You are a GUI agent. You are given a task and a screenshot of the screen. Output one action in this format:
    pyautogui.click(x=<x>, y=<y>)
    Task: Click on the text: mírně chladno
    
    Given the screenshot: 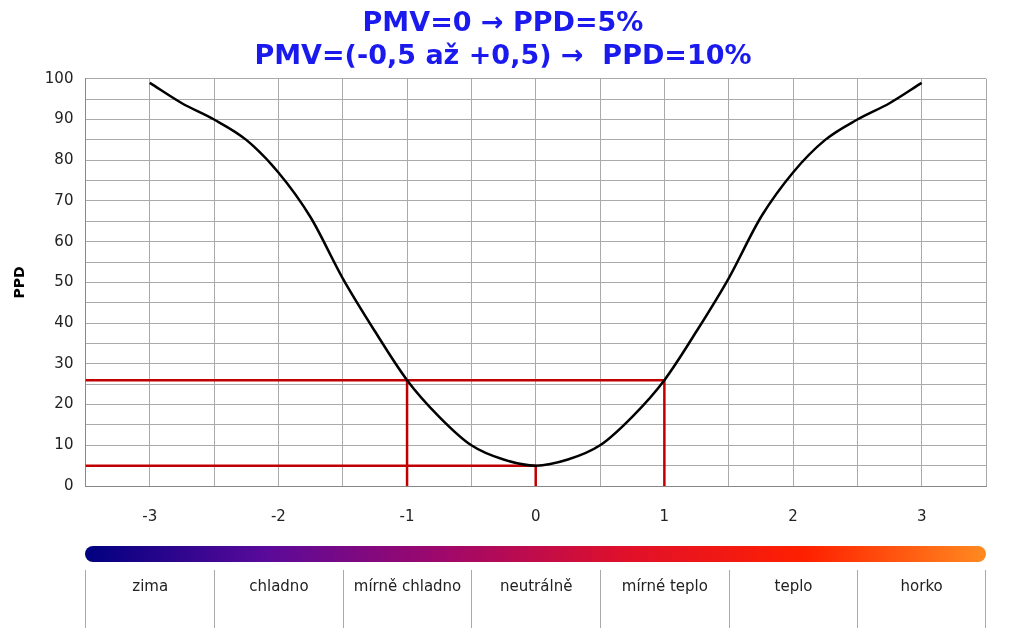 What is the action you would take?
    pyautogui.click(x=407, y=586)
    